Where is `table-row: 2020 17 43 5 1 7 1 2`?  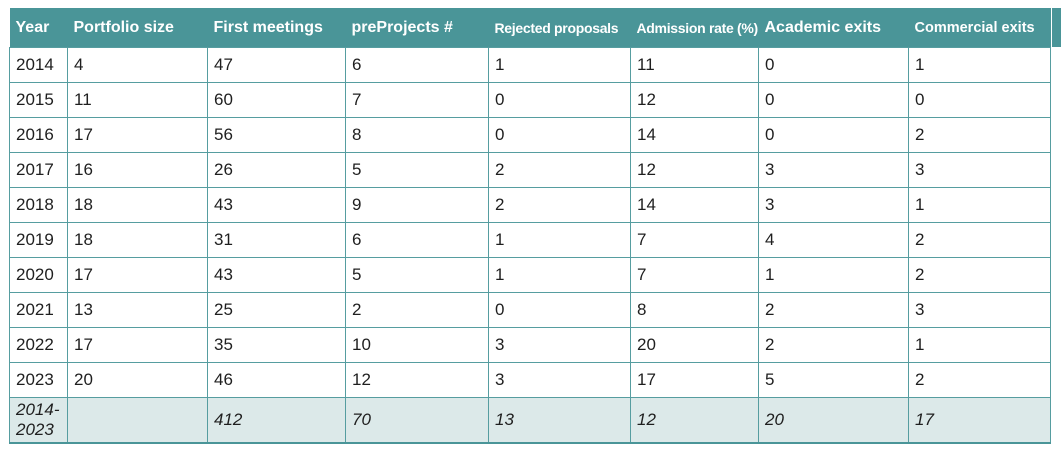
table-row: 2020 17 43 5 1 7 1 2 is located at coordinates (530, 275).